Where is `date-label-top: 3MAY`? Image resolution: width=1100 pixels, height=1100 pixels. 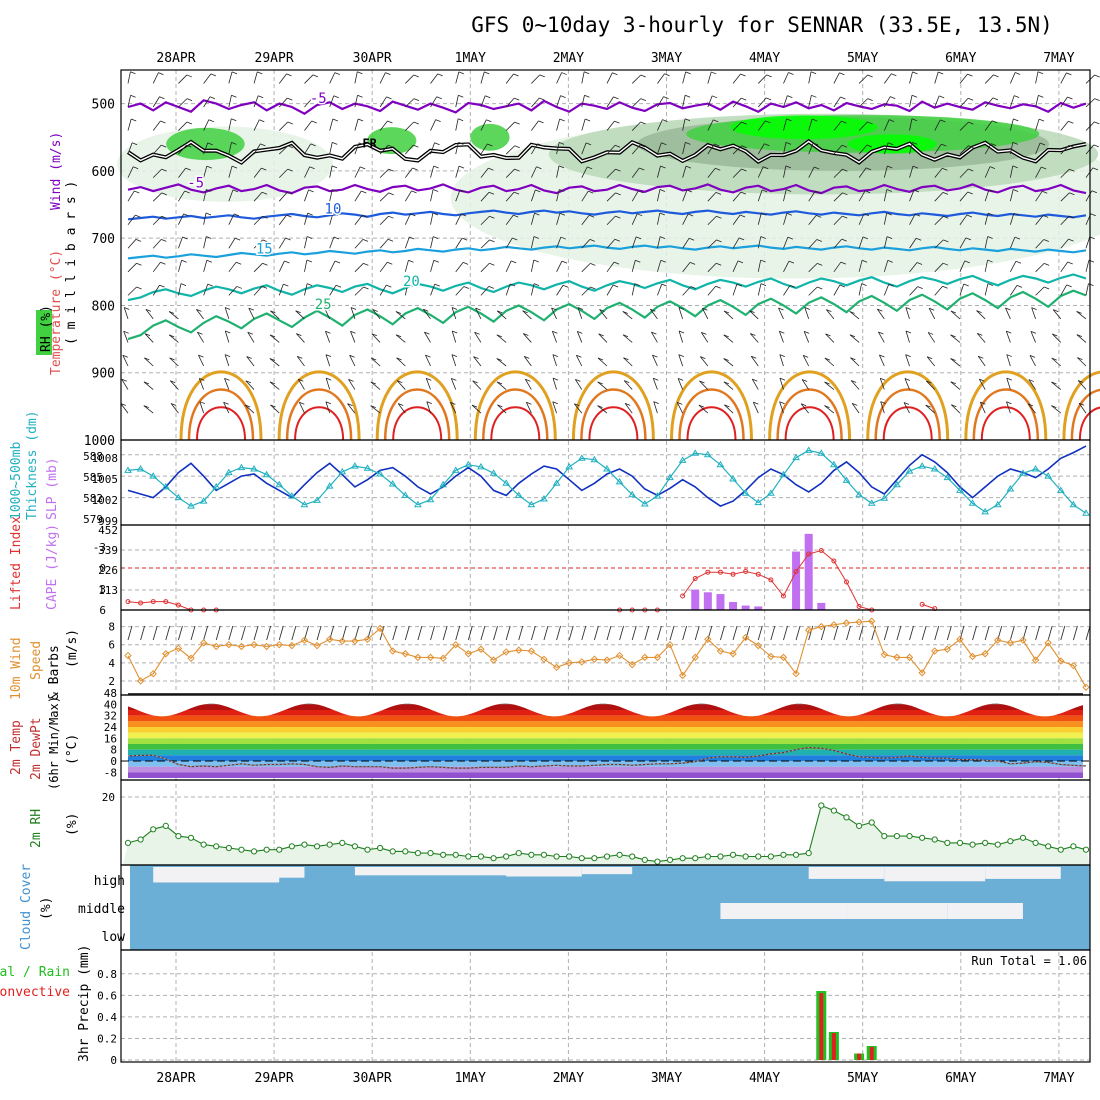 date-label-top: 3MAY is located at coordinates (666, 58).